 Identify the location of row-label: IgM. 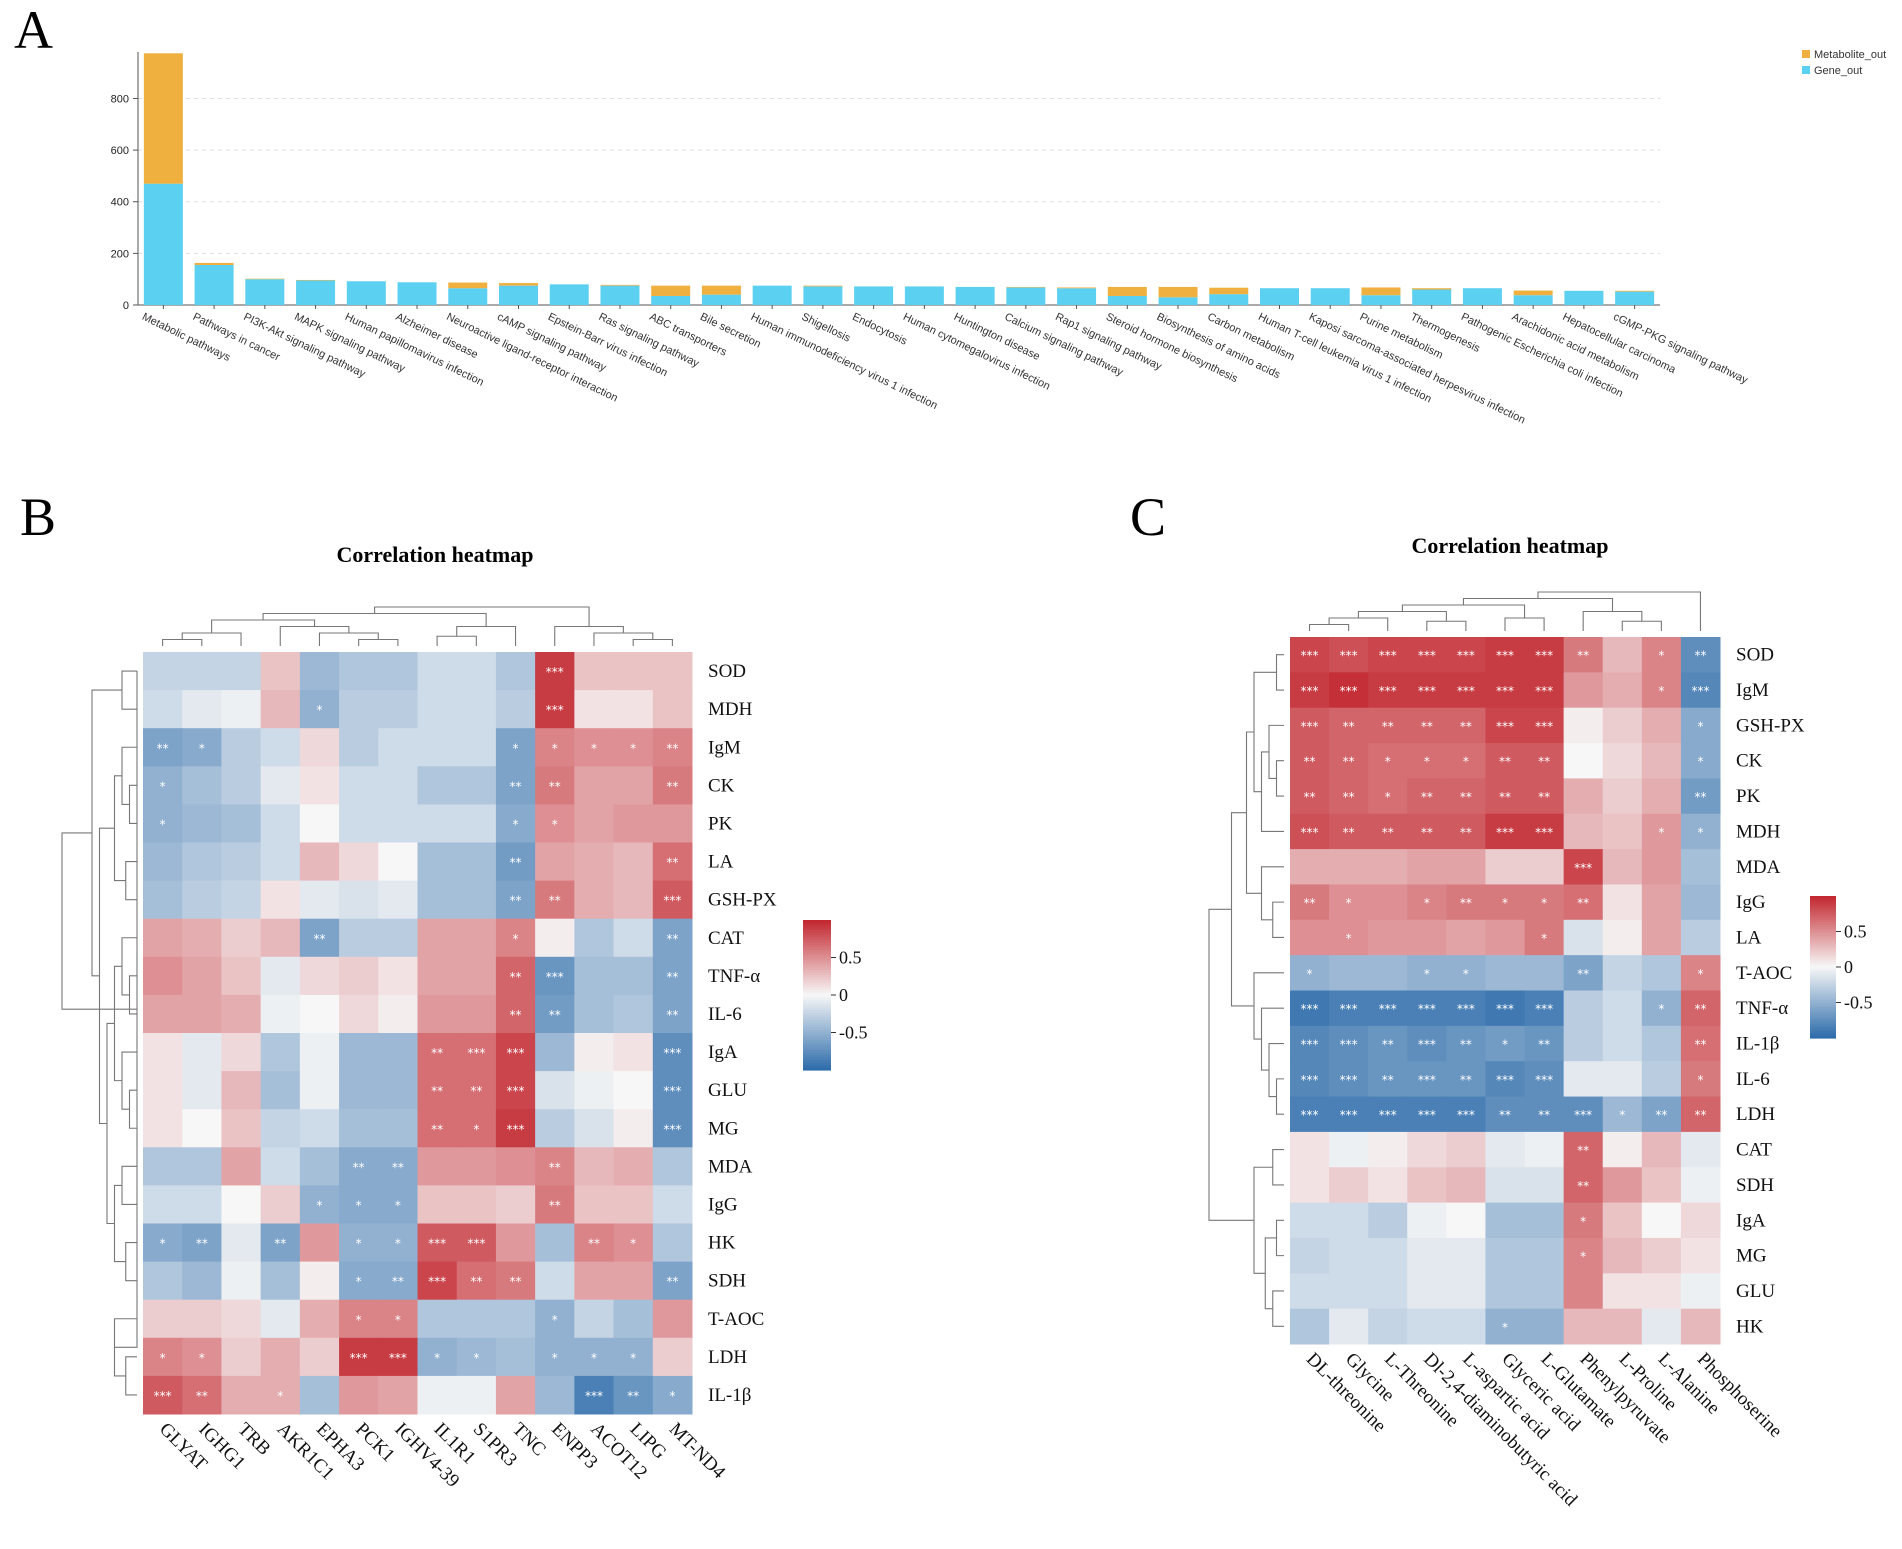
(724, 747).